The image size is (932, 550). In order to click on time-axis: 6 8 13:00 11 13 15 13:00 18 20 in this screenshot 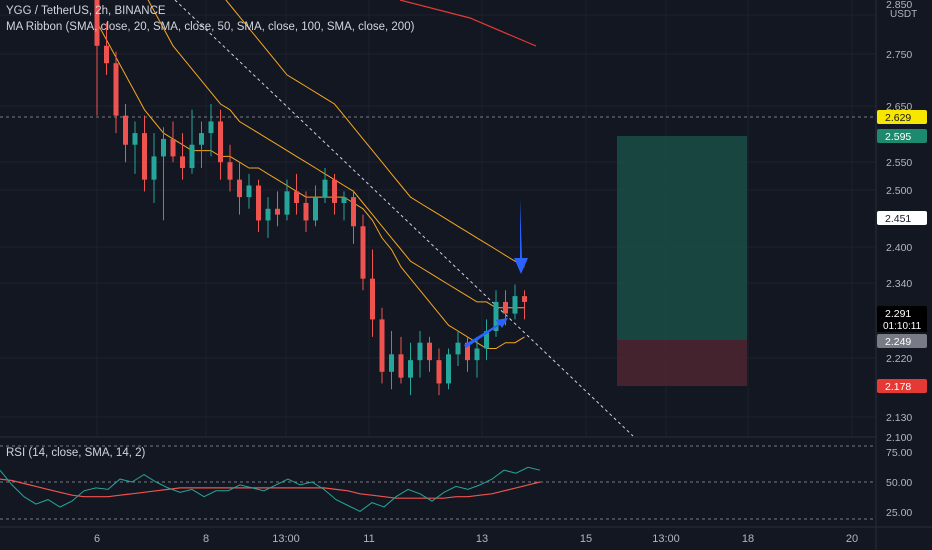, I will do `click(476, 539)`.